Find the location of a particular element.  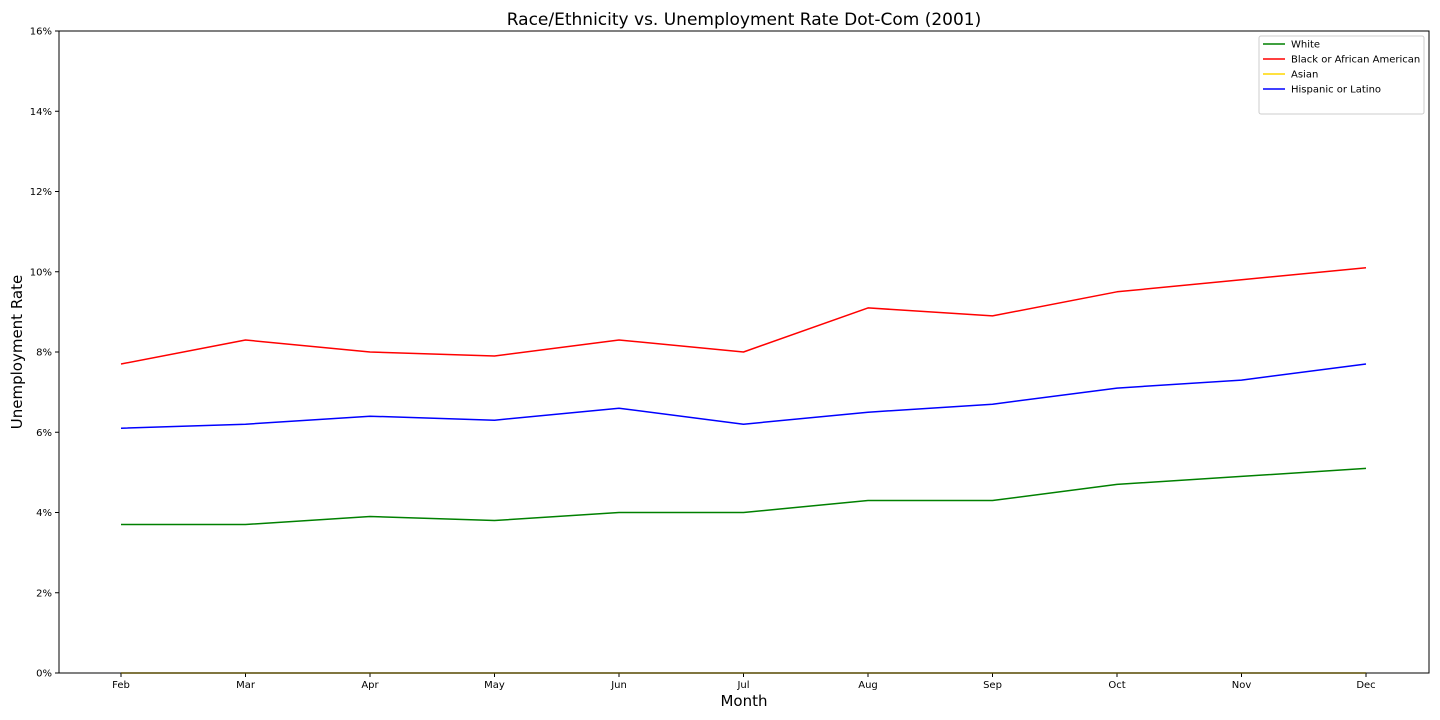

x-tick-label: Jun is located at coordinates (618, 685).